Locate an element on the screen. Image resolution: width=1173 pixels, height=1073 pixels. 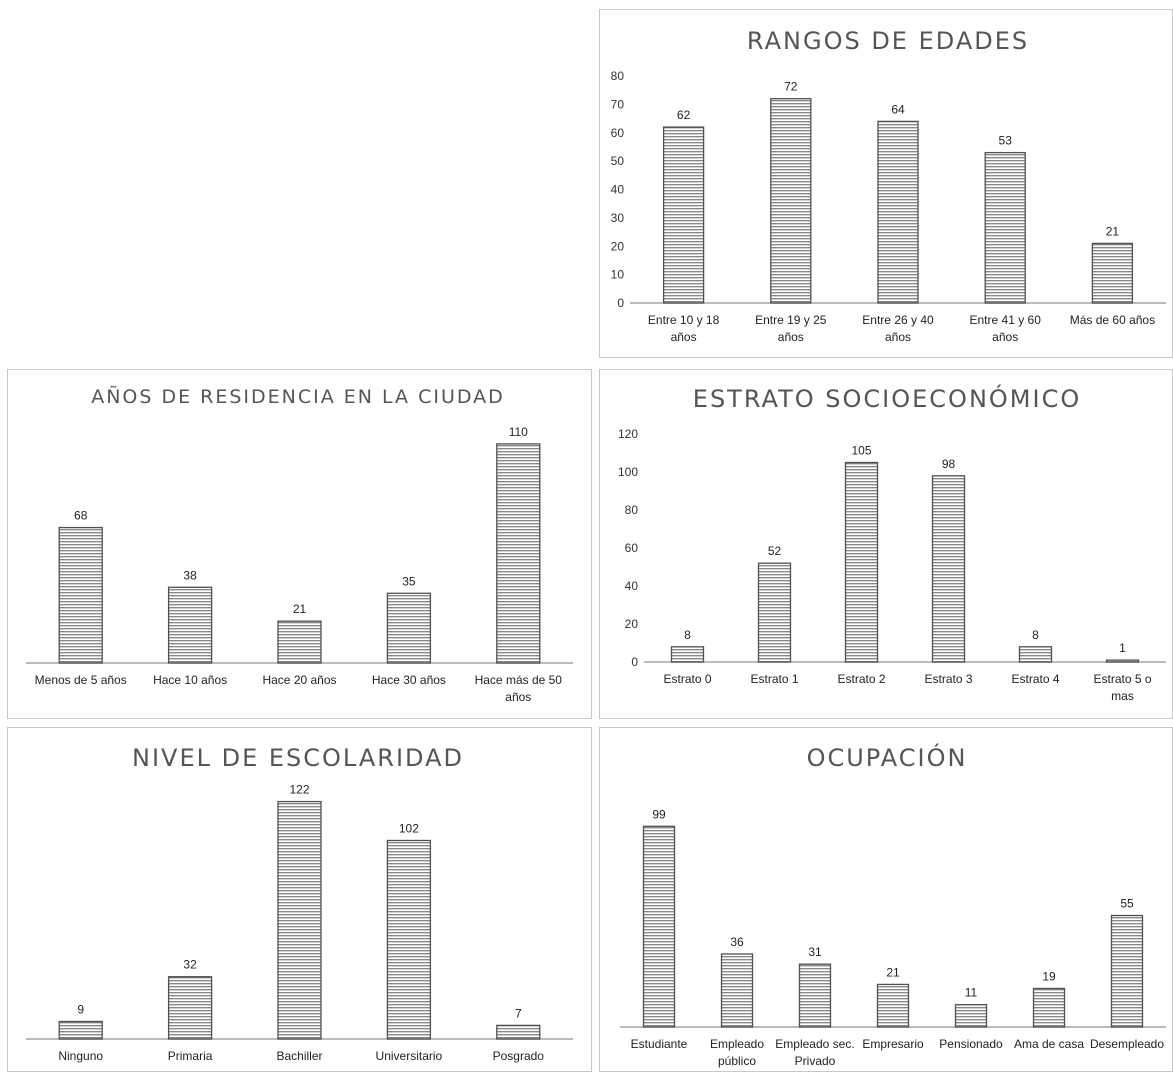
category-label: Pensionado is located at coordinates (971, 1044).